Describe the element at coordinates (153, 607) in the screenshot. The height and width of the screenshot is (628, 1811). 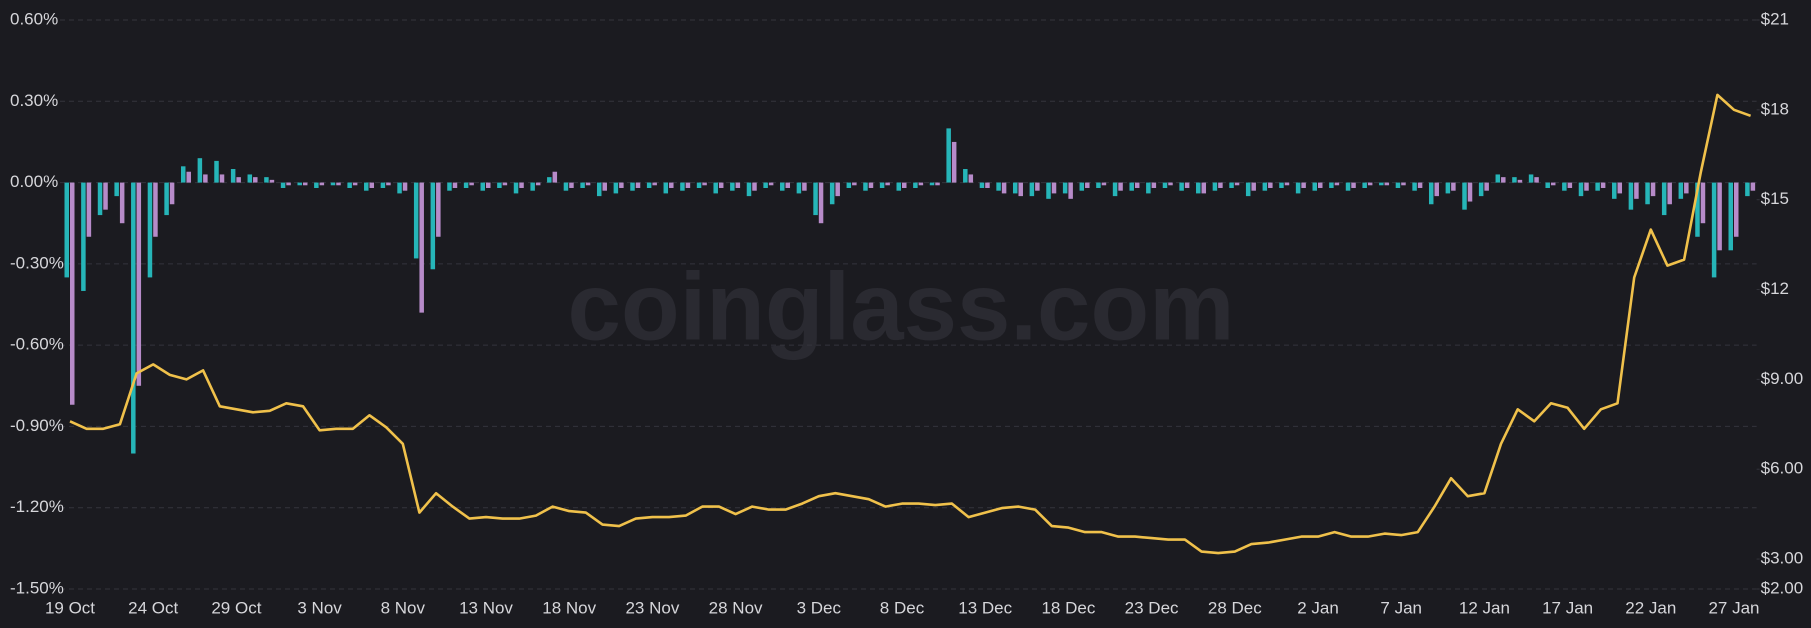
I see `x-tick-label: 24 Oct` at that location.